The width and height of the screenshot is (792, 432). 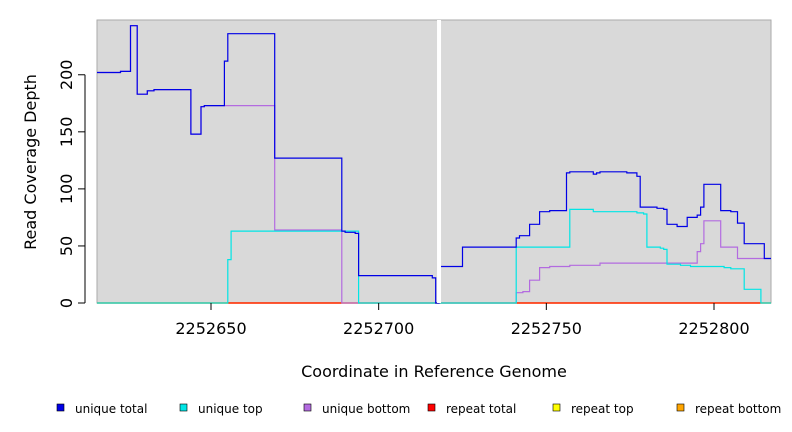 What do you see at coordinates (738, 409) in the screenshot?
I see `legend-label-repeat-bottom: repeat bottom` at bounding box center [738, 409].